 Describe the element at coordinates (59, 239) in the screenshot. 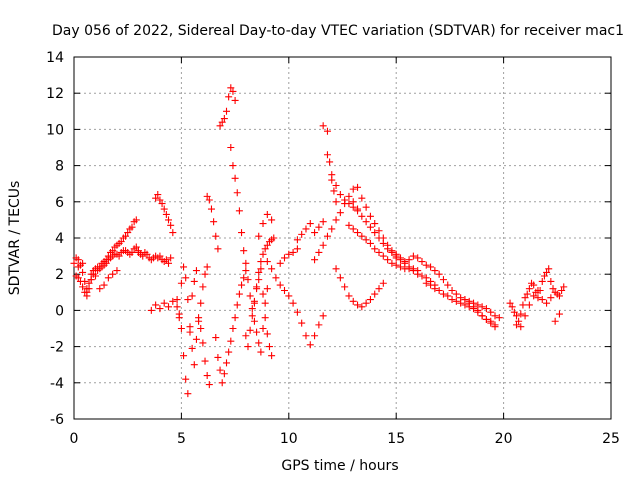

I see `y-tick-label: 4` at that location.